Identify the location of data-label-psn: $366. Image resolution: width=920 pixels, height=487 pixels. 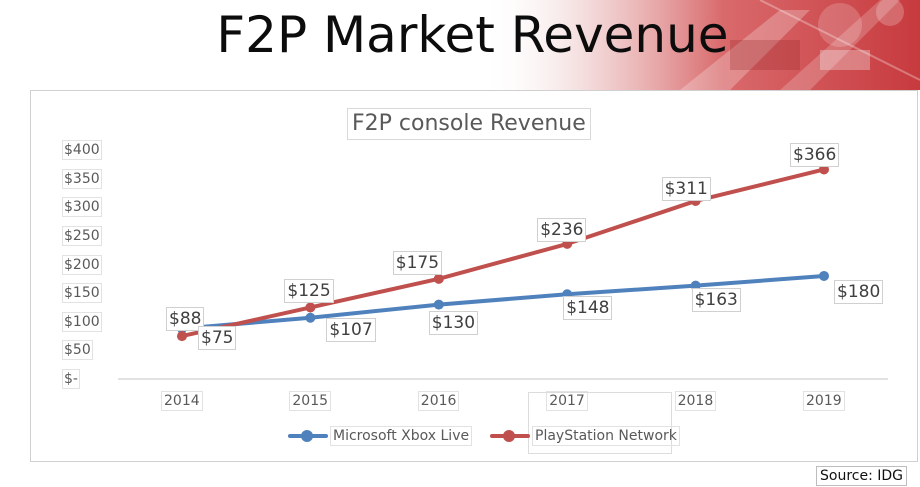
(815, 155).